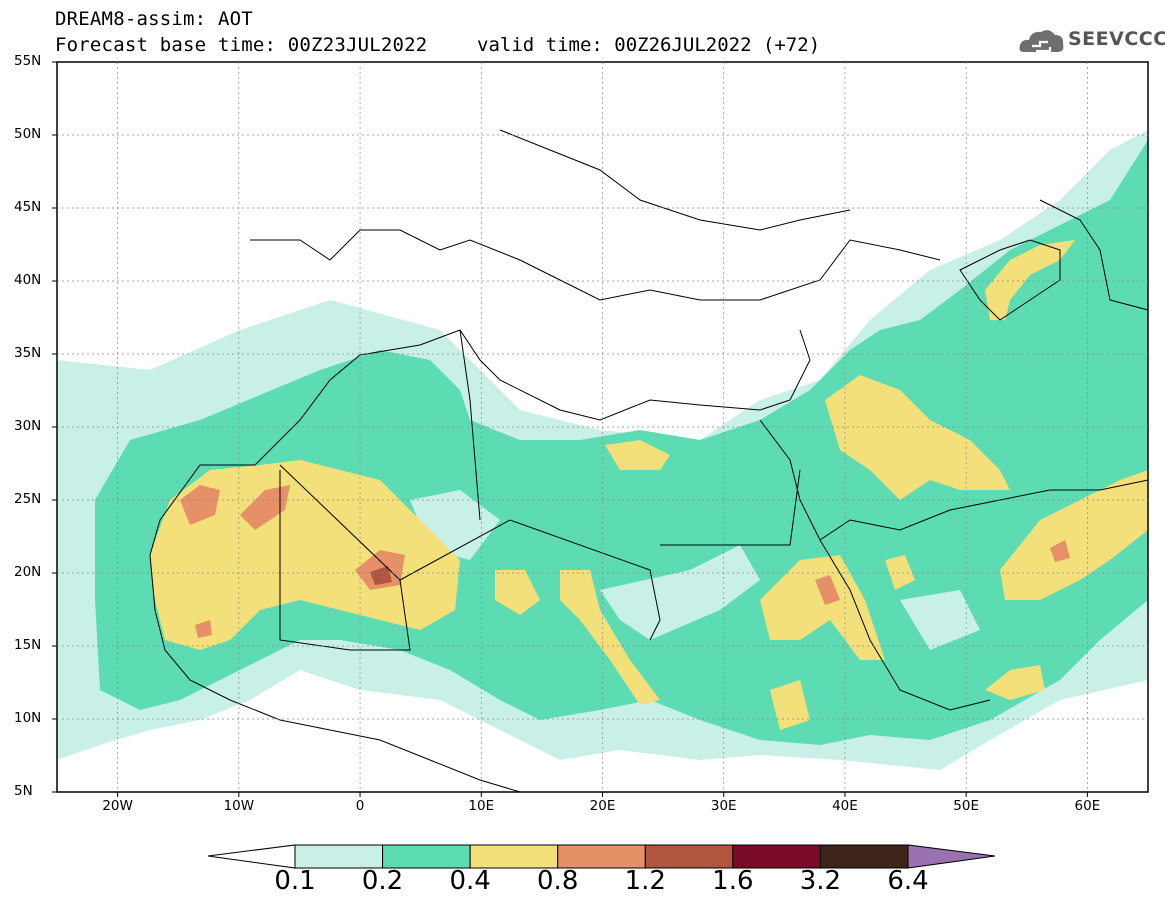 This screenshot has height=905, width=1165. I want to click on lon-label: 40E, so click(845, 806).